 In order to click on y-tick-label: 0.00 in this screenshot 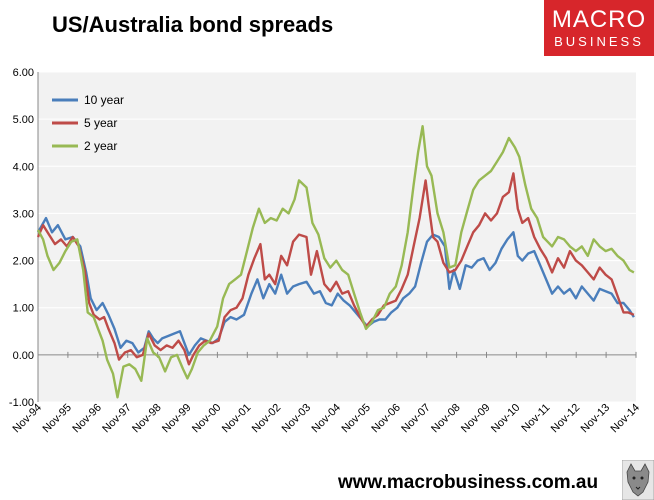, I will do `click(23, 356)`.